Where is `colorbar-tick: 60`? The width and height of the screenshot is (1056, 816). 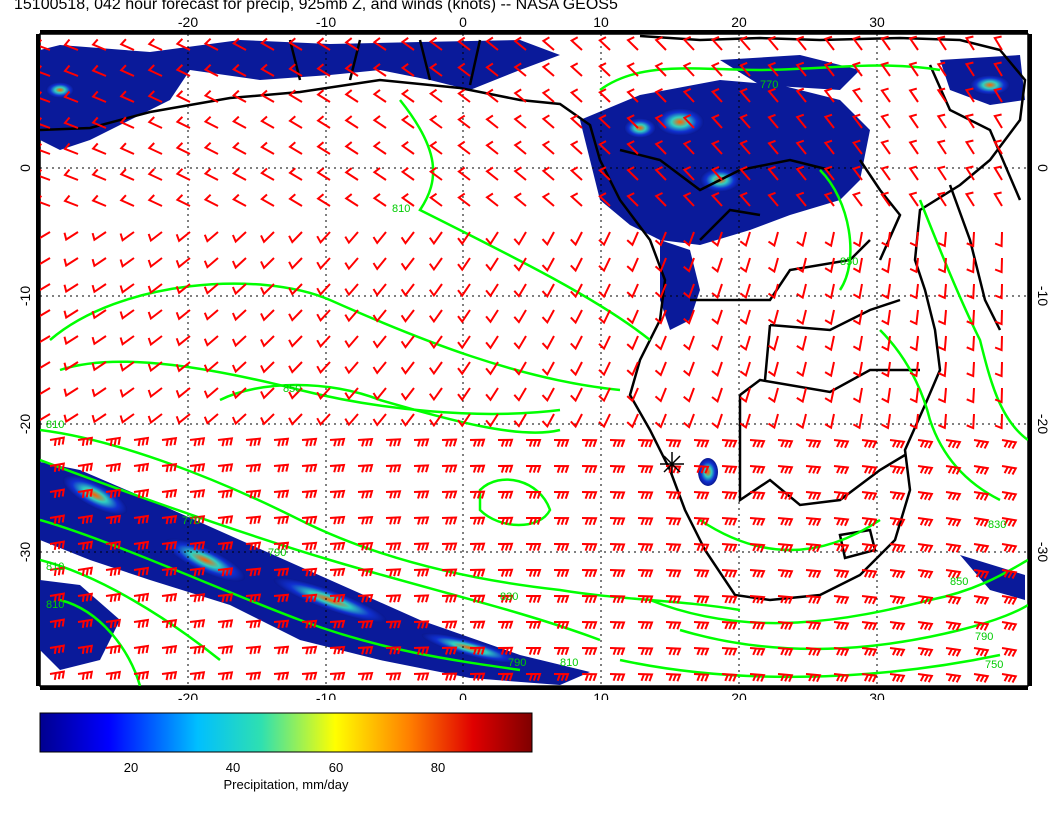
colorbar-tick: 60 is located at coordinates (336, 767).